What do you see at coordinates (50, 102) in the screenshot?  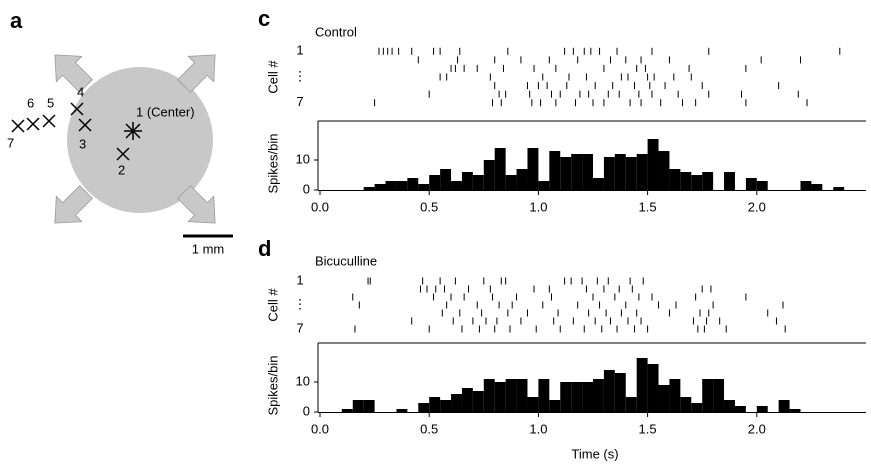 I see `electrode-label: 5` at bounding box center [50, 102].